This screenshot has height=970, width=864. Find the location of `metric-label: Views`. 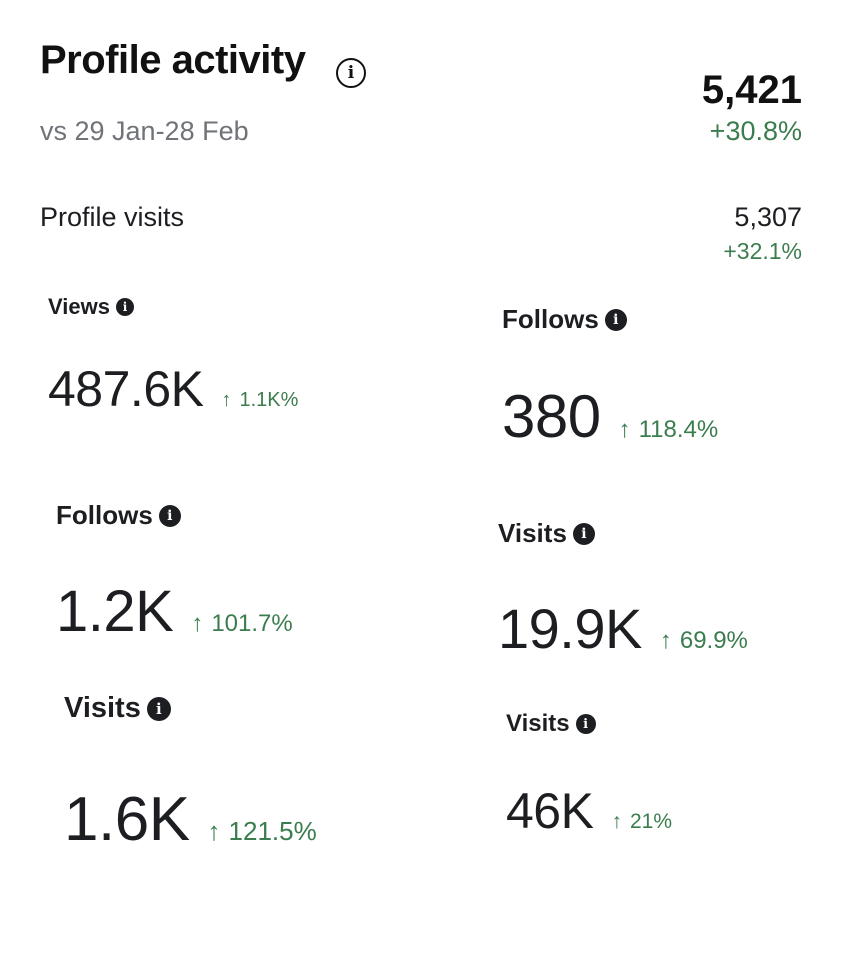

metric-label: Views is located at coordinates (79, 306).